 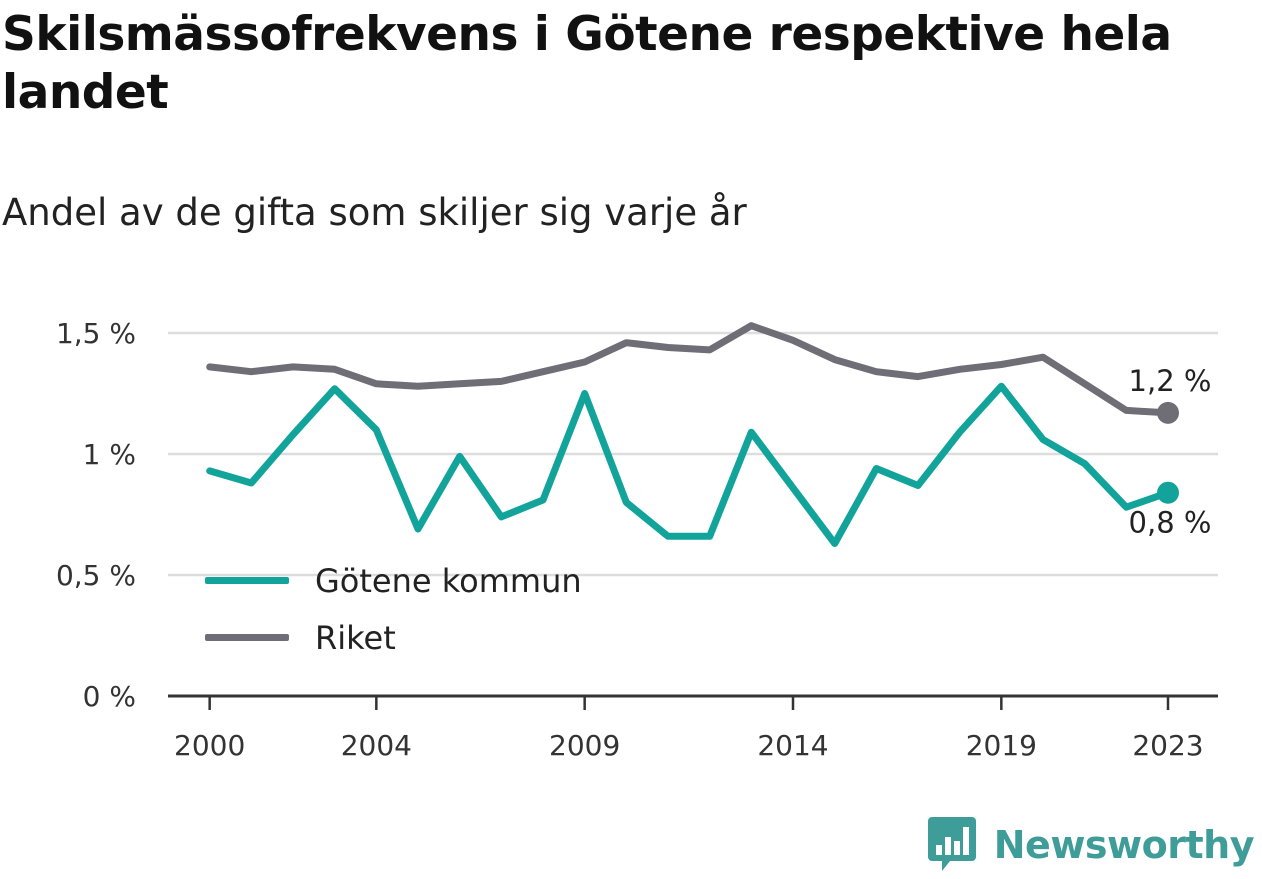 I want to click on x-tick-label-1: 2004, so click(x=376, y=745).